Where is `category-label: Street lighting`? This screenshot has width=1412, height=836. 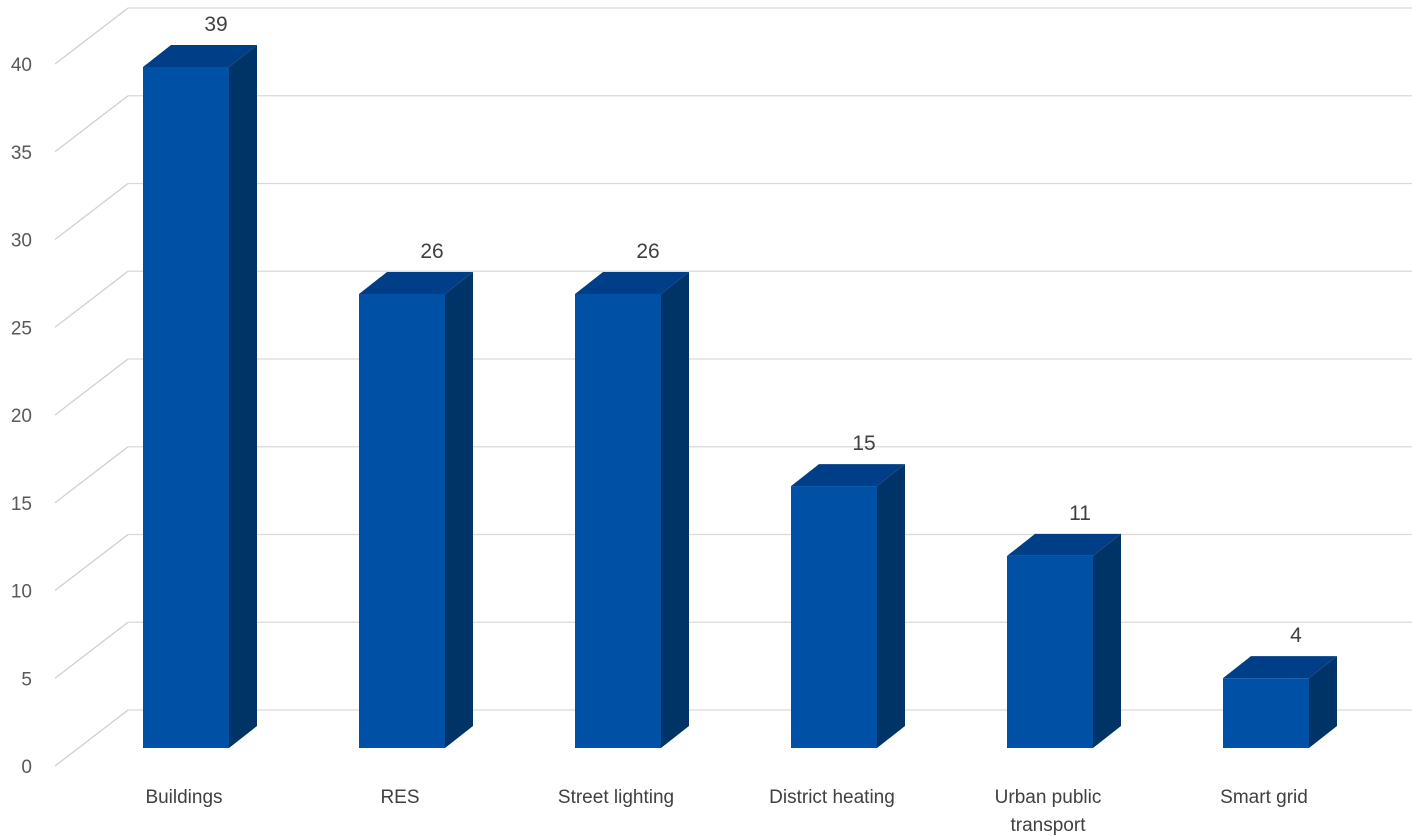 category-label: Street lighting is located at coordinates (616, 797).